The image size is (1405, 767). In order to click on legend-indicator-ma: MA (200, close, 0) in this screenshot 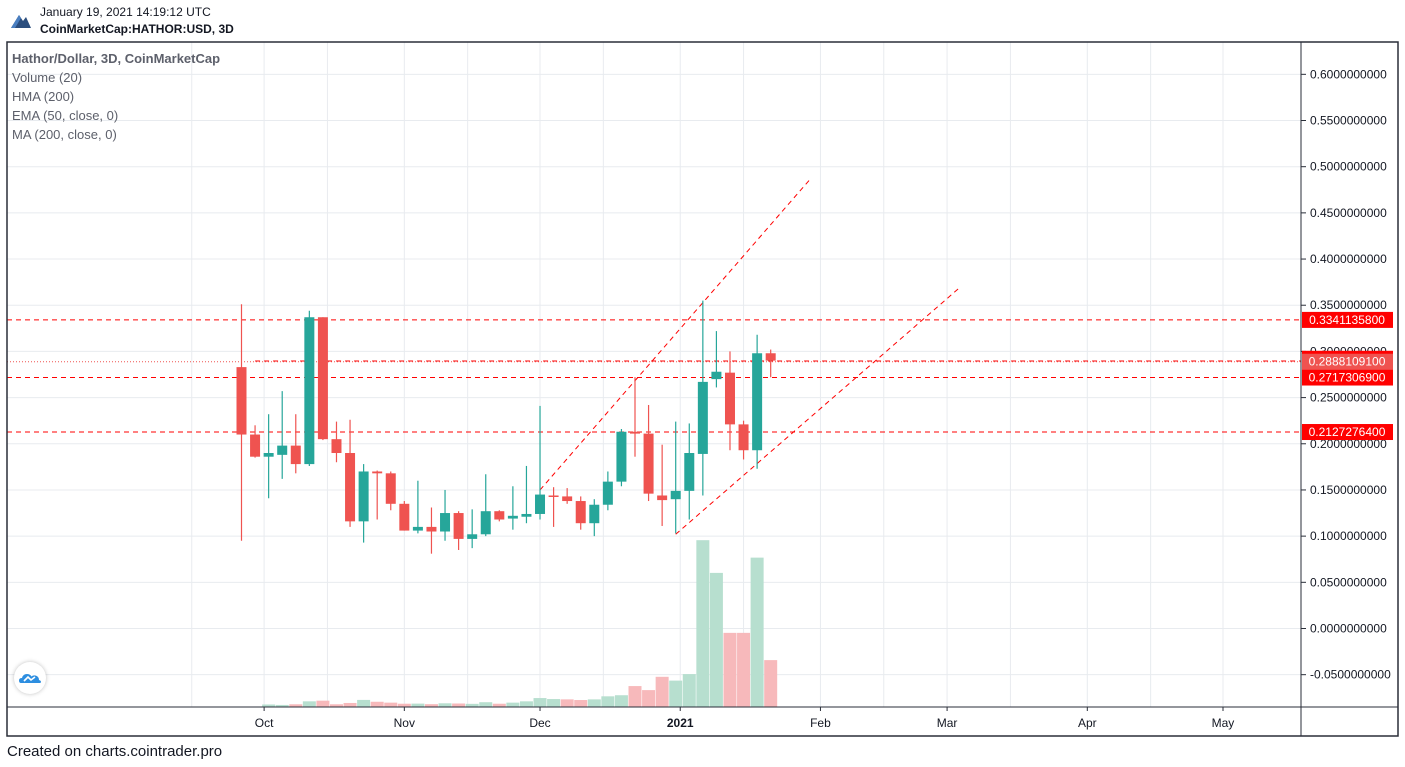, I will do `click(64, 134)`.